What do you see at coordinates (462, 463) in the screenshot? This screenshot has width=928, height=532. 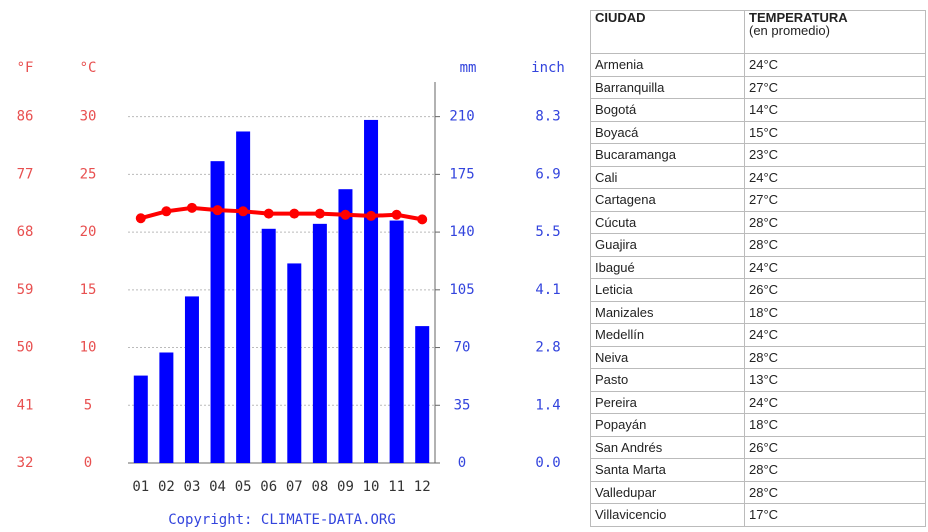 I see `y2-tick-label: 0` at bounding box center [462, 463].